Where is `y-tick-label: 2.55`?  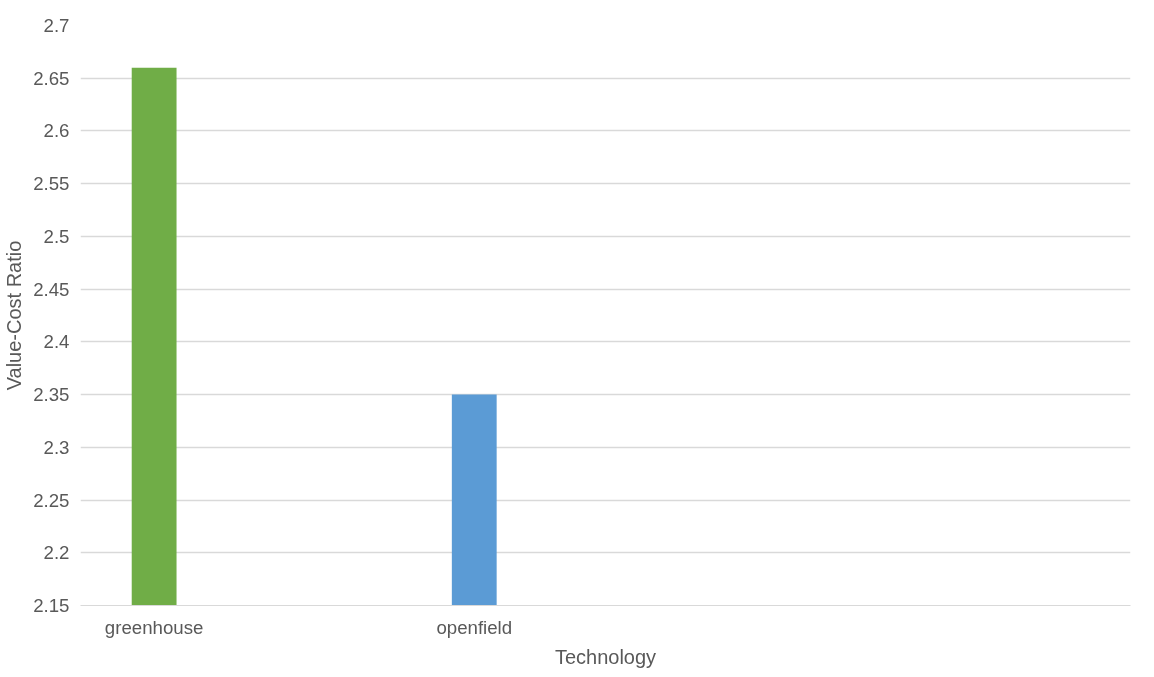
y-tick-label: 2.55 is located at coordinates (51, 184).